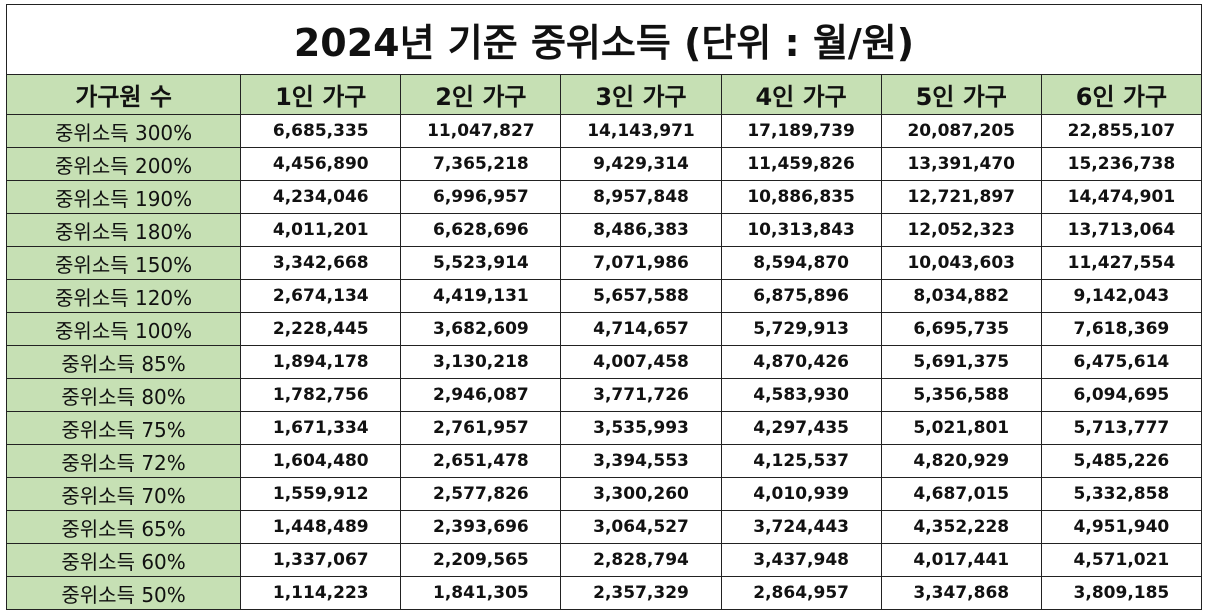  Describe the element at coordinates (961, 164) in the screenshot. I see `income-cell: 13,391,470` at that location.